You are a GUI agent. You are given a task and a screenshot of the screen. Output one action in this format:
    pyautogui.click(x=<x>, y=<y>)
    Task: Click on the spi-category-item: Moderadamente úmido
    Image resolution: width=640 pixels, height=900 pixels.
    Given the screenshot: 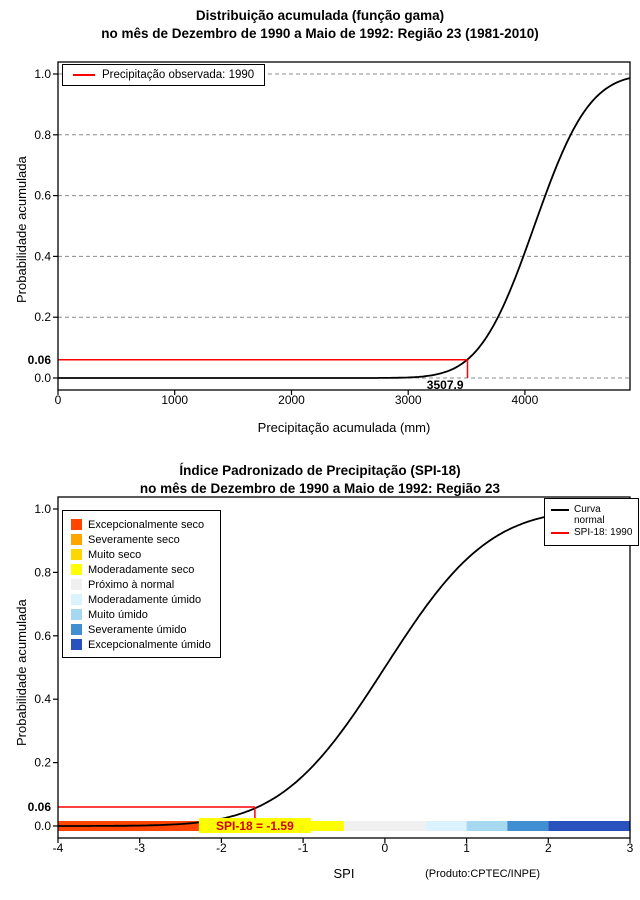 What is the action you would take?
    pyautogui.click(x=141, y=599)
    